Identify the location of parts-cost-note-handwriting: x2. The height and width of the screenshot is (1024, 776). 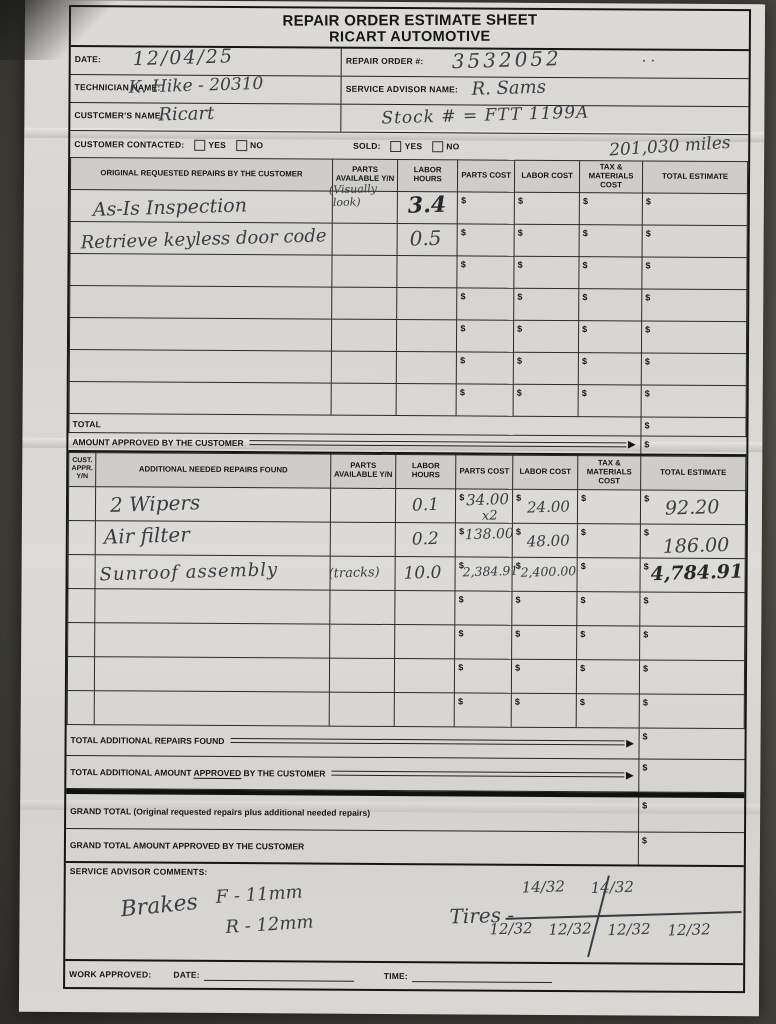
(490, 516).